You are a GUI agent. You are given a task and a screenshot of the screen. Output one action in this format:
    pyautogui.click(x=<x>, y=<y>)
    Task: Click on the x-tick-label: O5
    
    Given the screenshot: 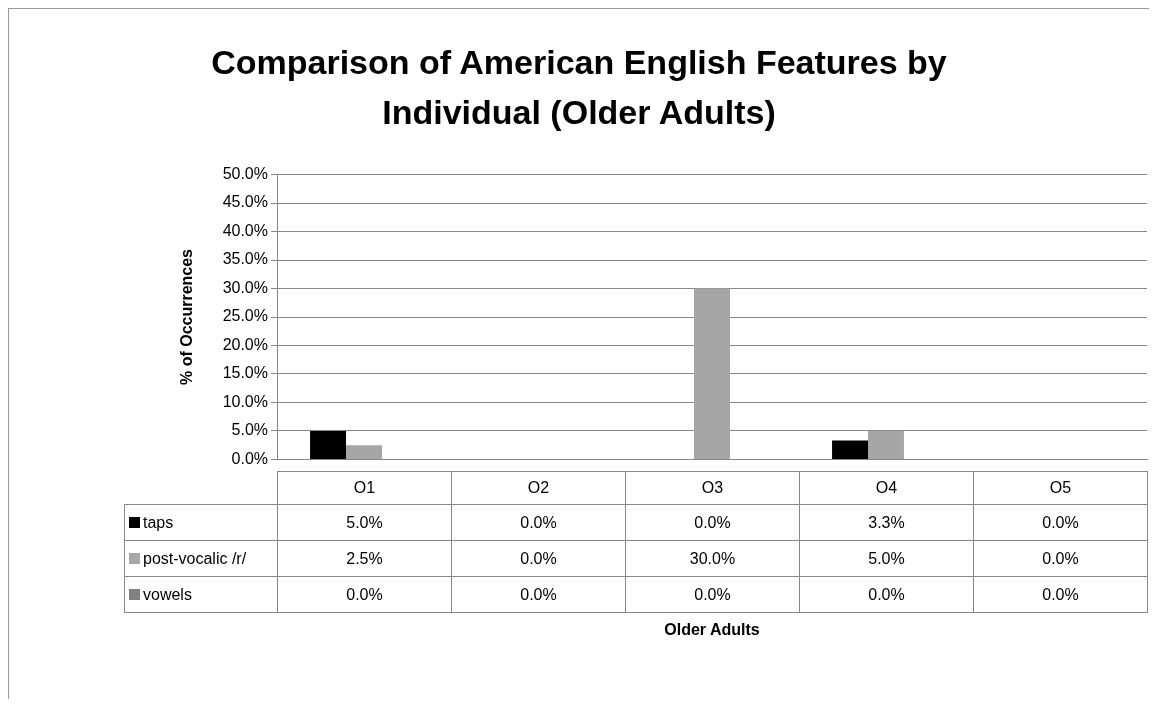 What is the action you would take?
    pyautogui.click(x=1060, y=488)
    